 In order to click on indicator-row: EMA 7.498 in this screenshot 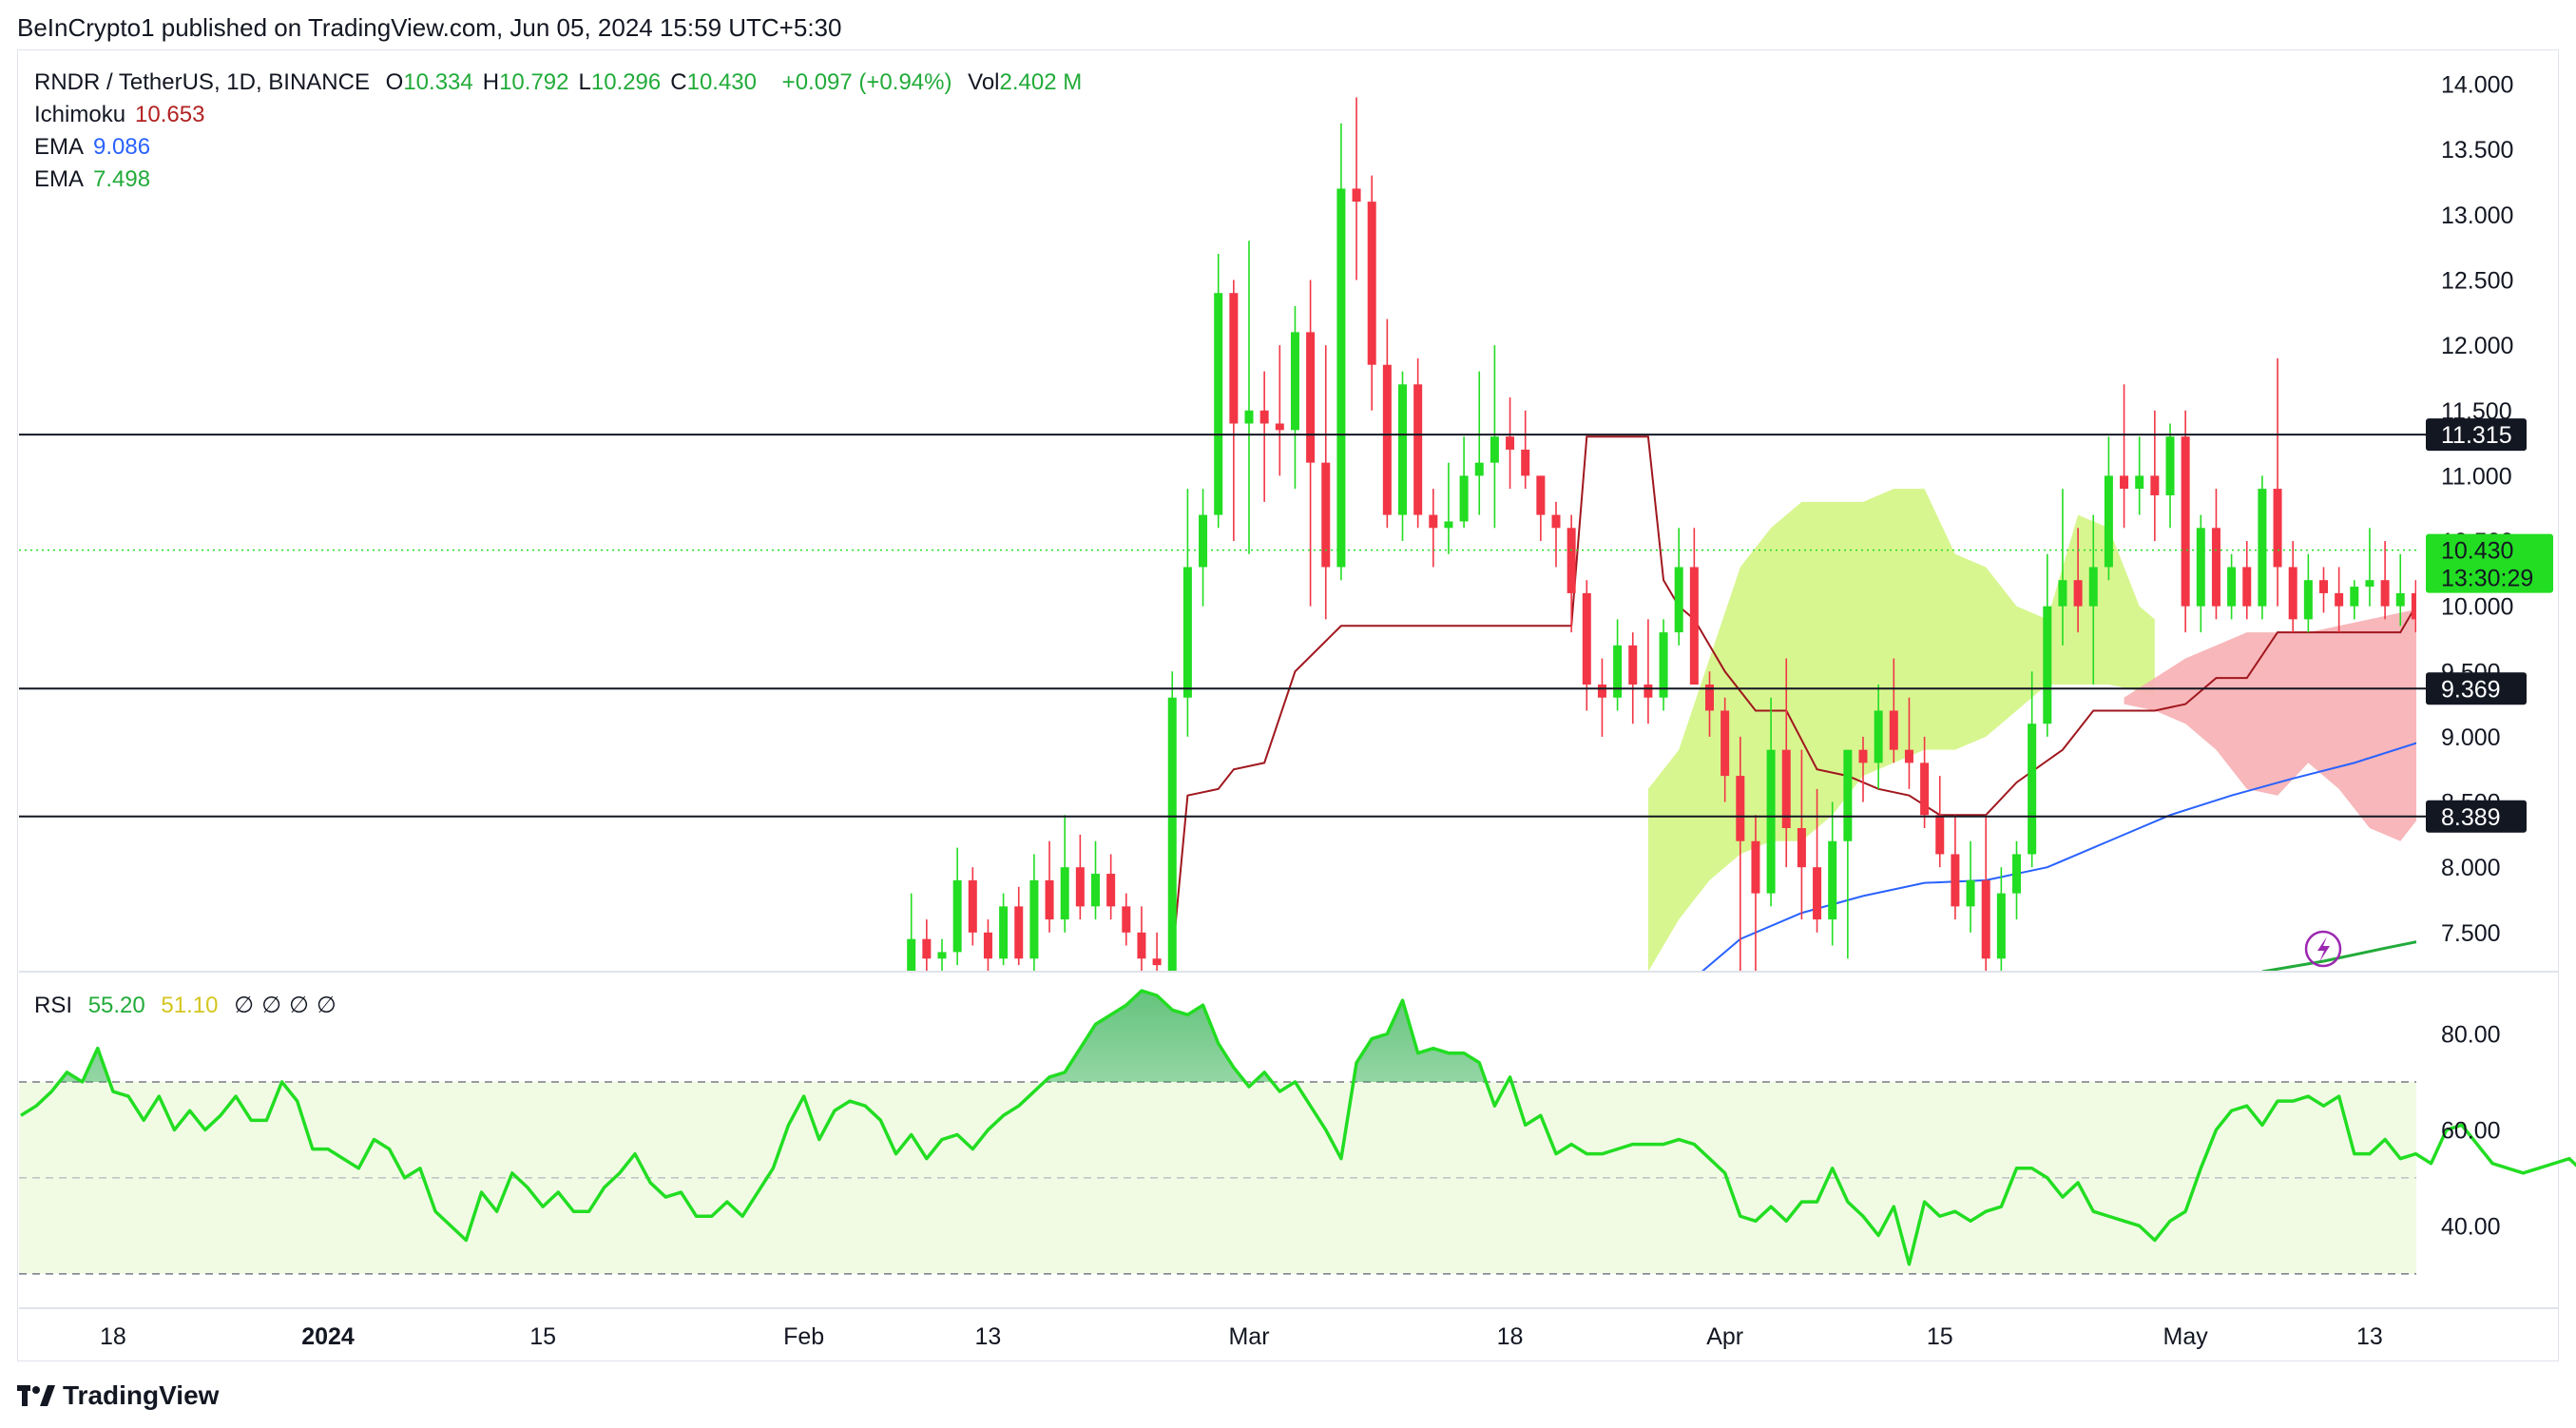, I will do `click(567, 180)`.